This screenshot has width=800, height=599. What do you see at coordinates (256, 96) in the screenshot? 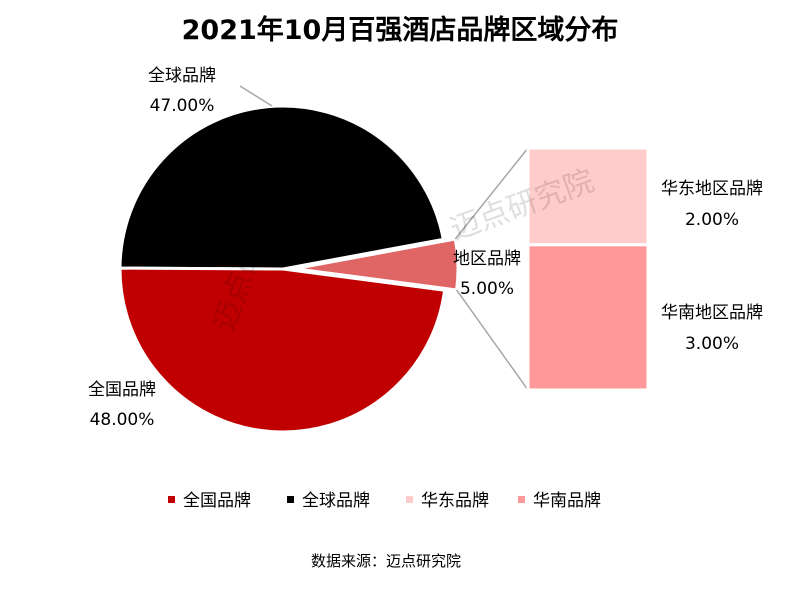
I see `leader-line-global` at bounding box center [256, 96].